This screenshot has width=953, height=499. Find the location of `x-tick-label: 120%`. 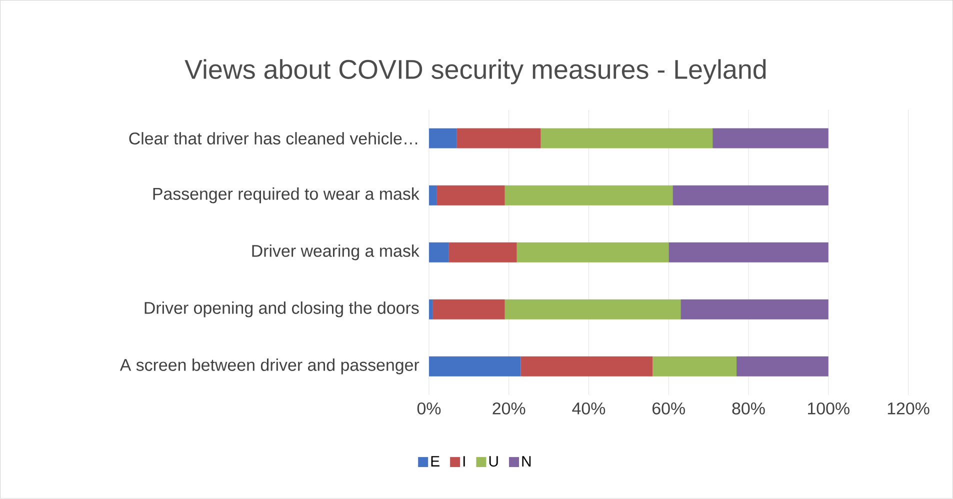

x-tick-label: 120% is located at coordinates (909, 408).